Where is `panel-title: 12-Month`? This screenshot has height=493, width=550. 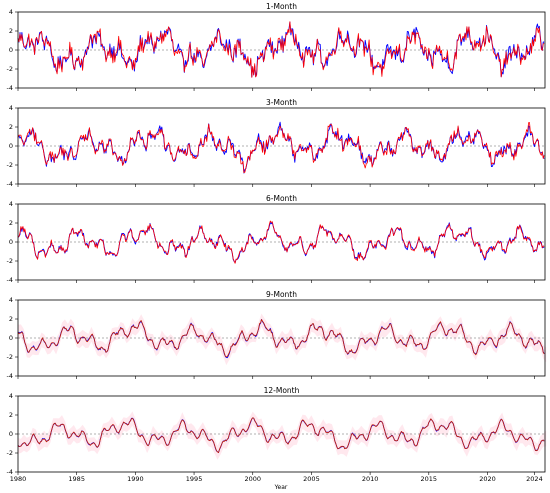
panel-title: 12-Month is located at coordinates (282, 390).